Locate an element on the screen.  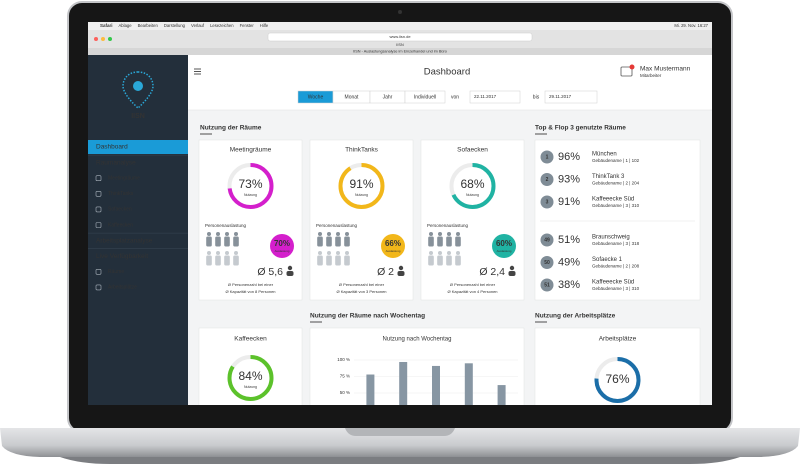
logo-text: IISN is located at coordinates (138, 116).